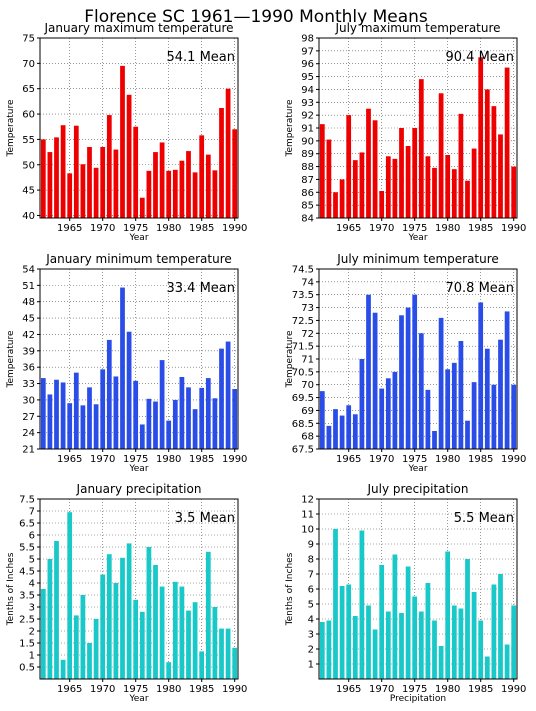 The height and width of the screenshot is (711, 536). I want to click on y-tick-label: 51, so click(28, 286).